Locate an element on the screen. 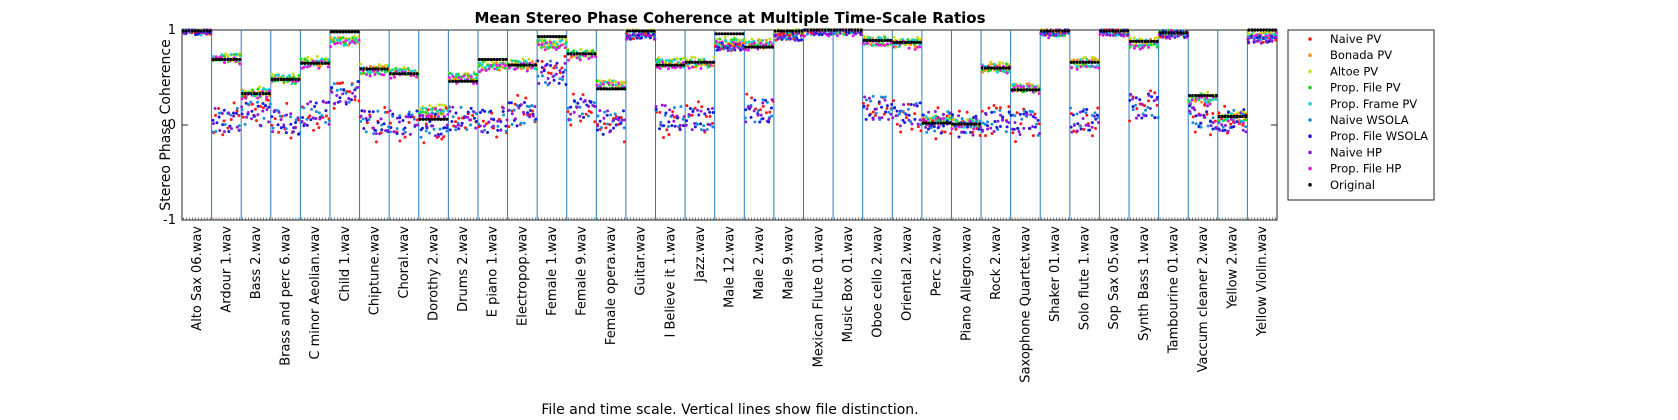 The width and height of the screenshot is (1678, 420). x-tick-label: Female opera.wav is located at coordinates (611, 285).